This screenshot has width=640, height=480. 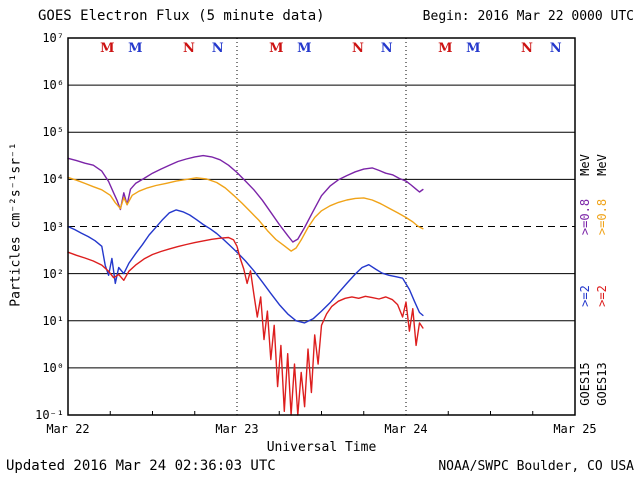 I want to click on flux-trace-goes13-0p8mev, so click(x=245, y=214).